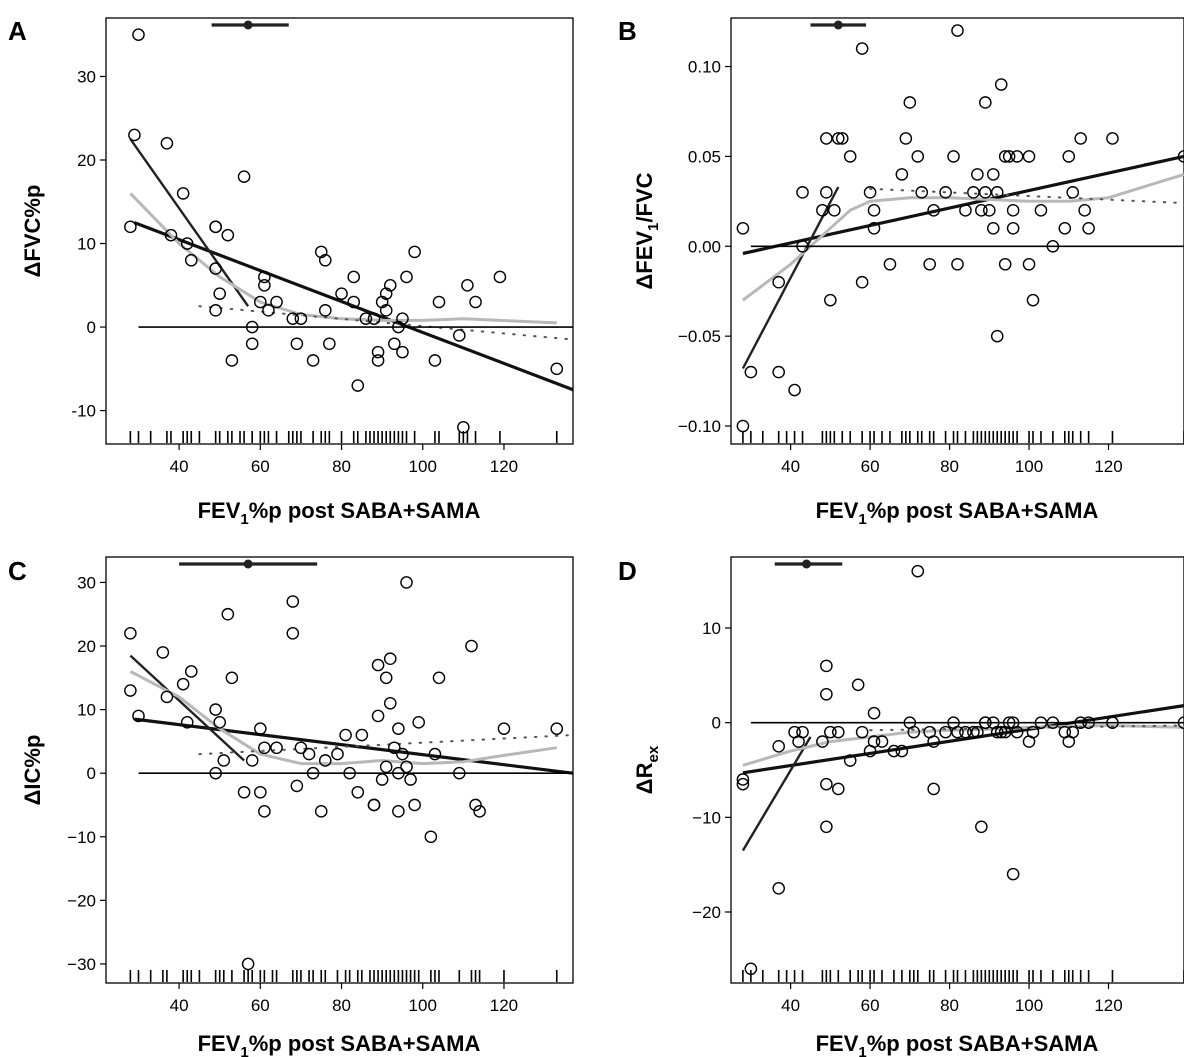  I want to click on y-tick-label: −0.05, so click(699, 336).